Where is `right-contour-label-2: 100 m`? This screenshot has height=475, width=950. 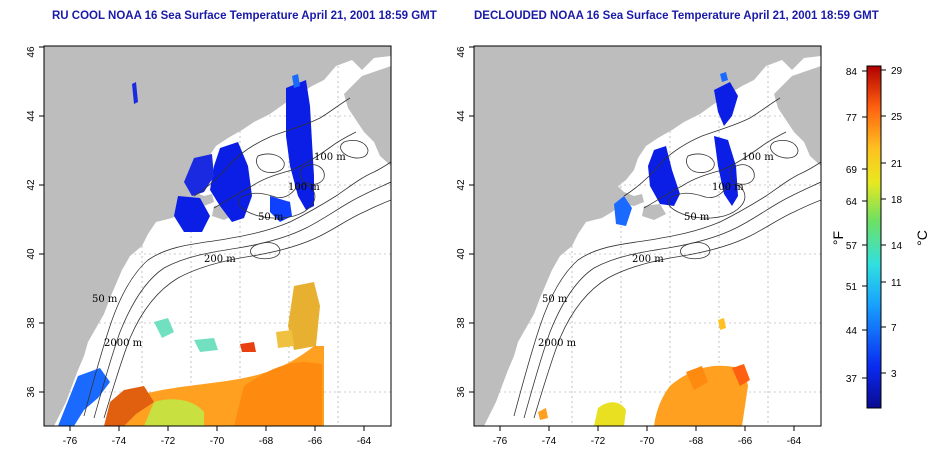
right-contour-label-2: 100 m is located at coordinates (728, 187).